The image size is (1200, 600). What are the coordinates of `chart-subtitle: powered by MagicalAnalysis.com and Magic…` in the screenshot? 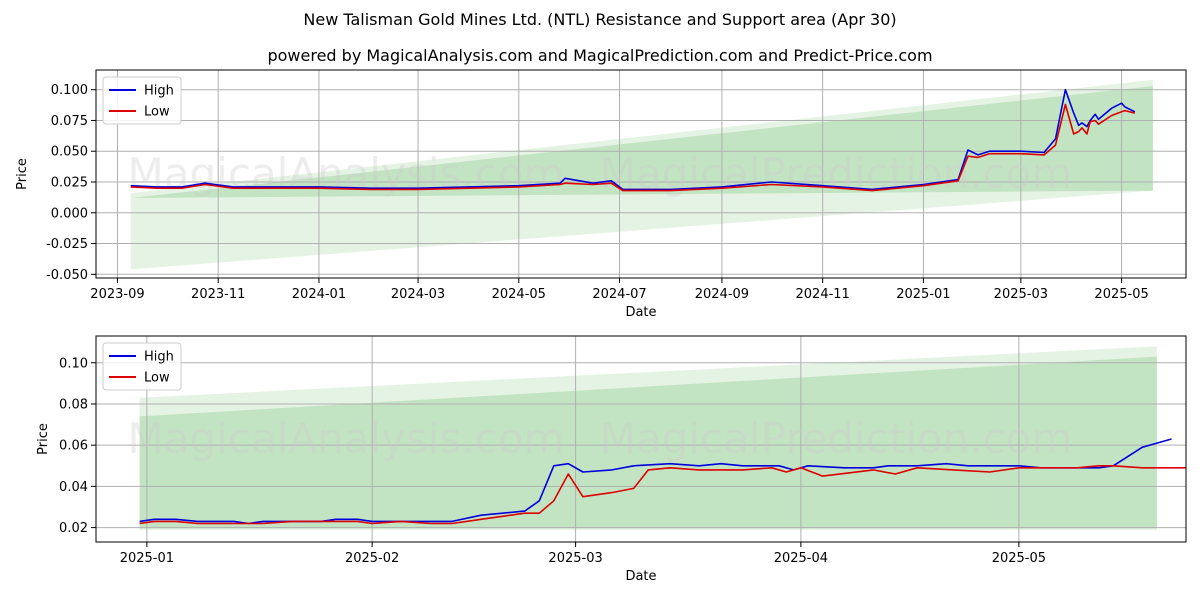 It's located at (600, 55).